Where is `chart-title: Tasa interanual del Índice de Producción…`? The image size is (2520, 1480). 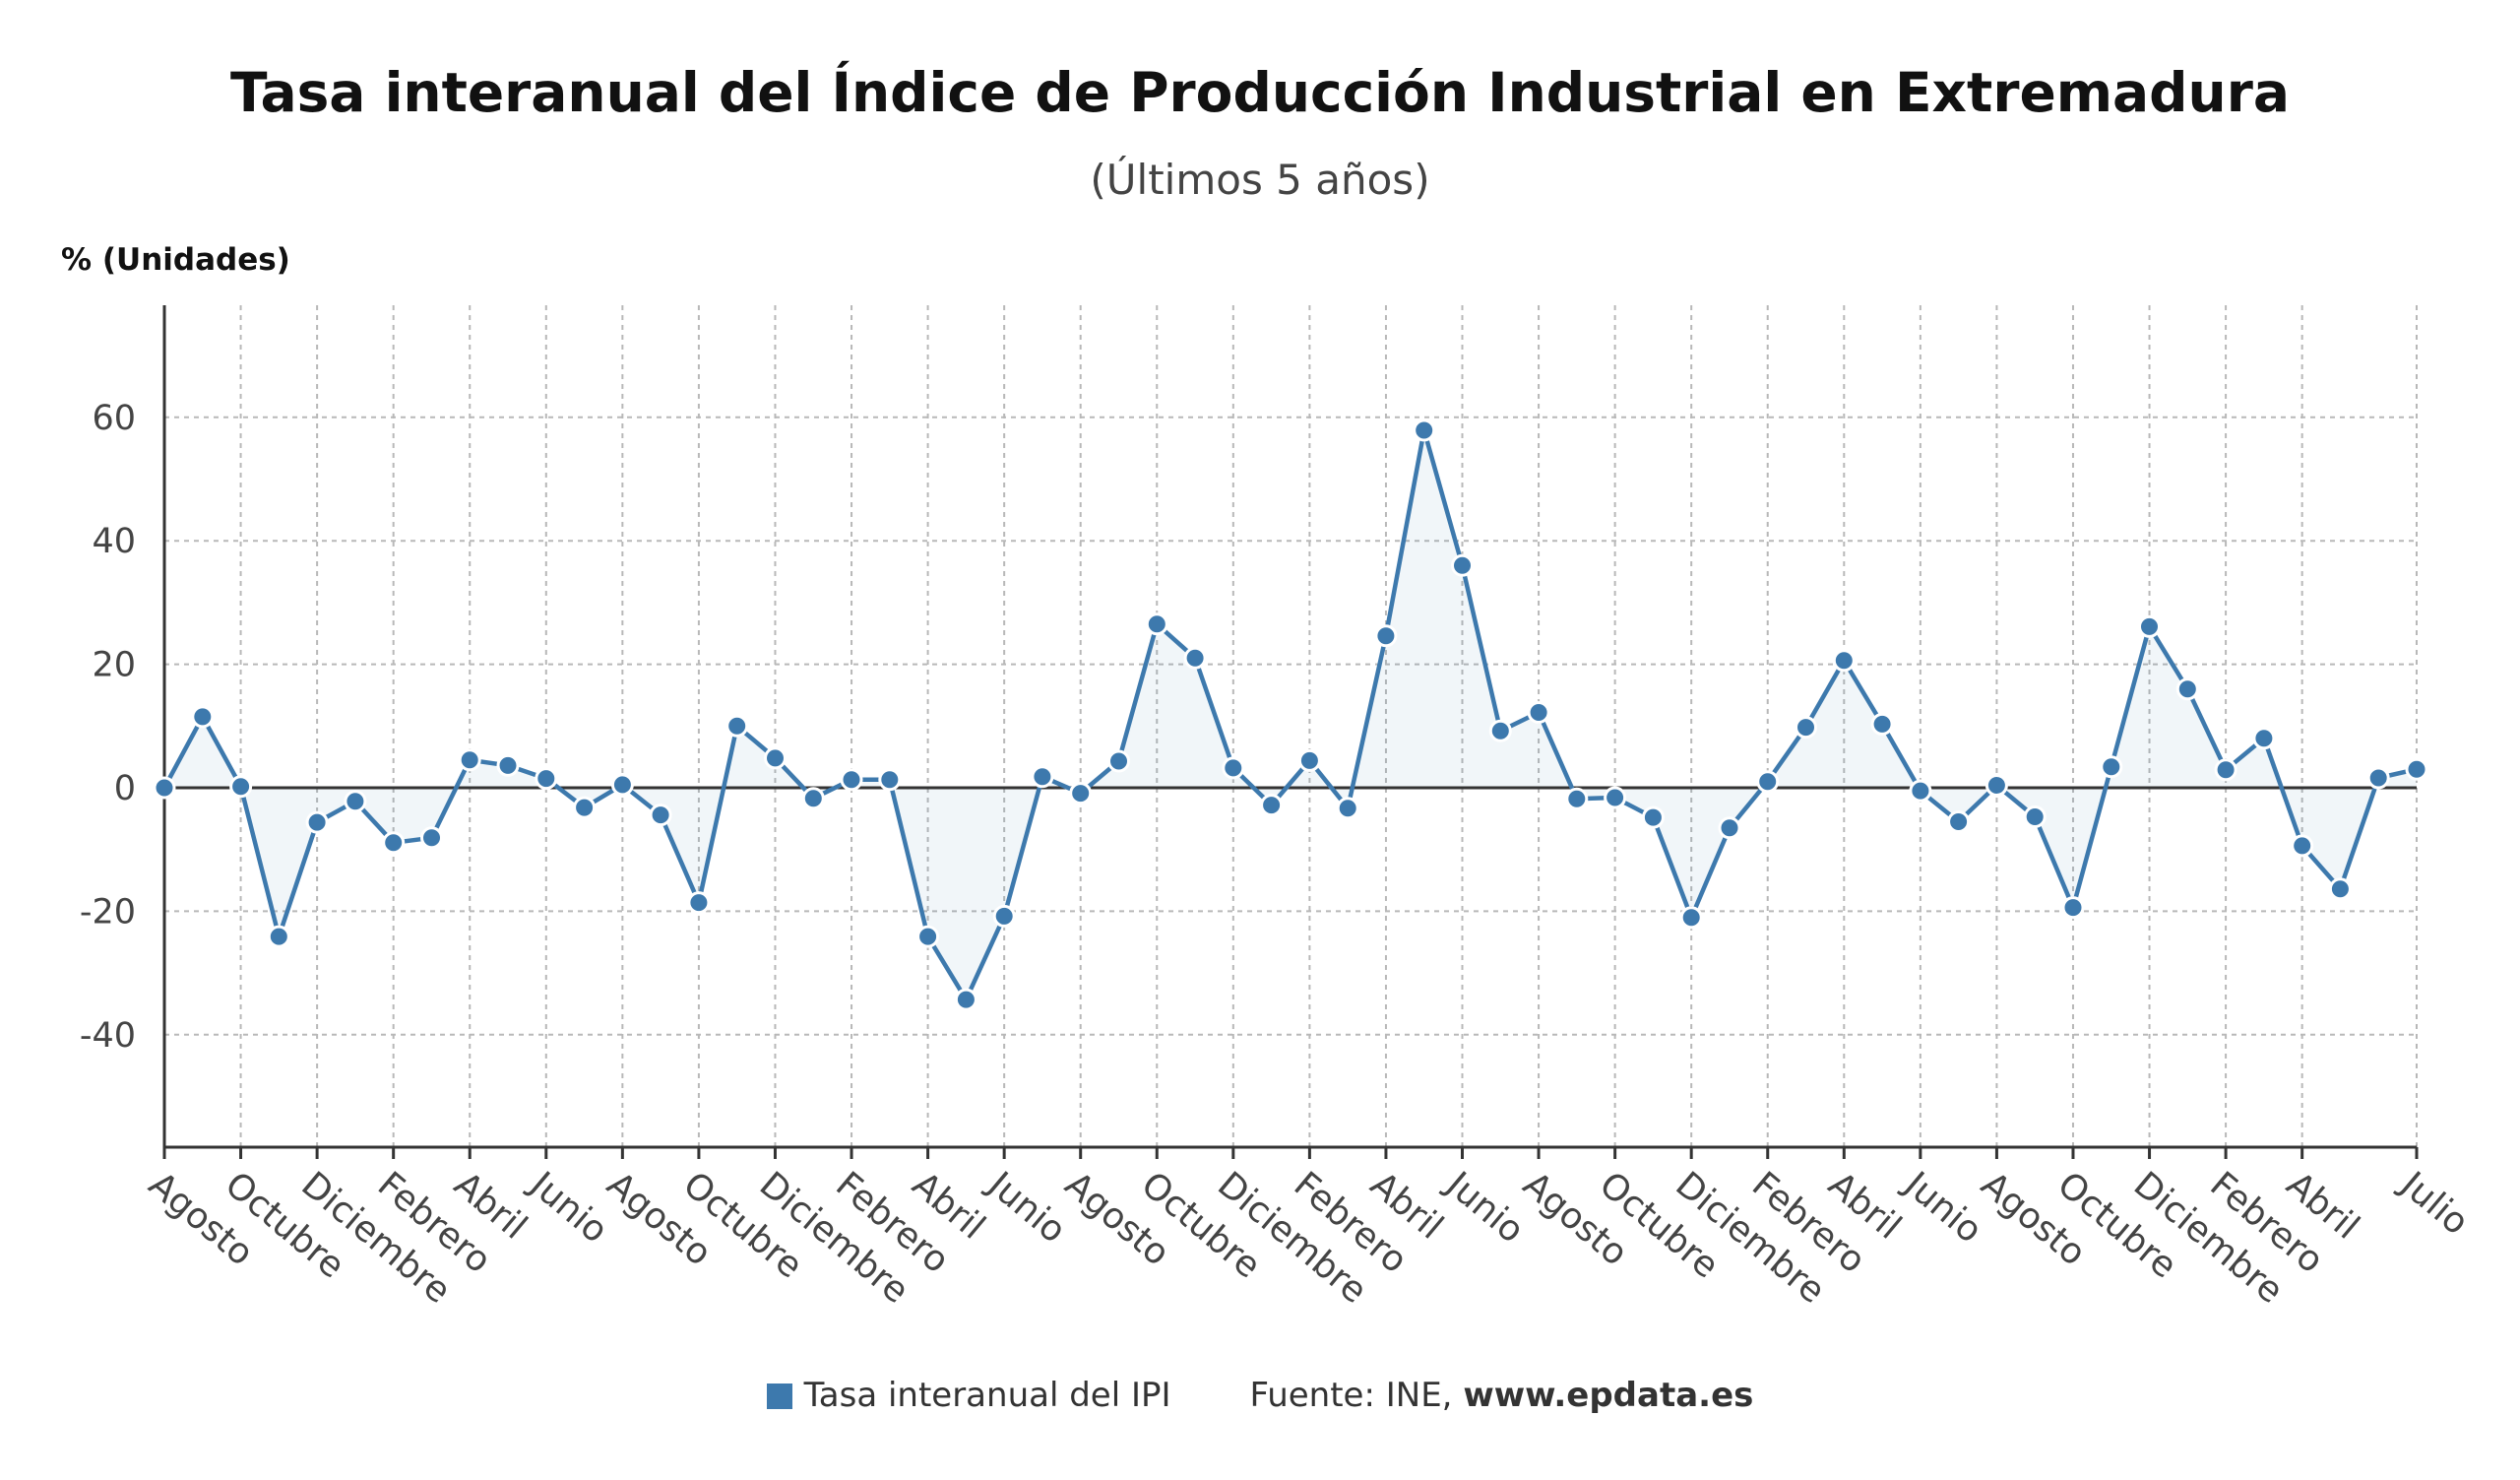 chart-title: Tasa interanual del Índice de Producción… is located at coordinates (1260, 92).